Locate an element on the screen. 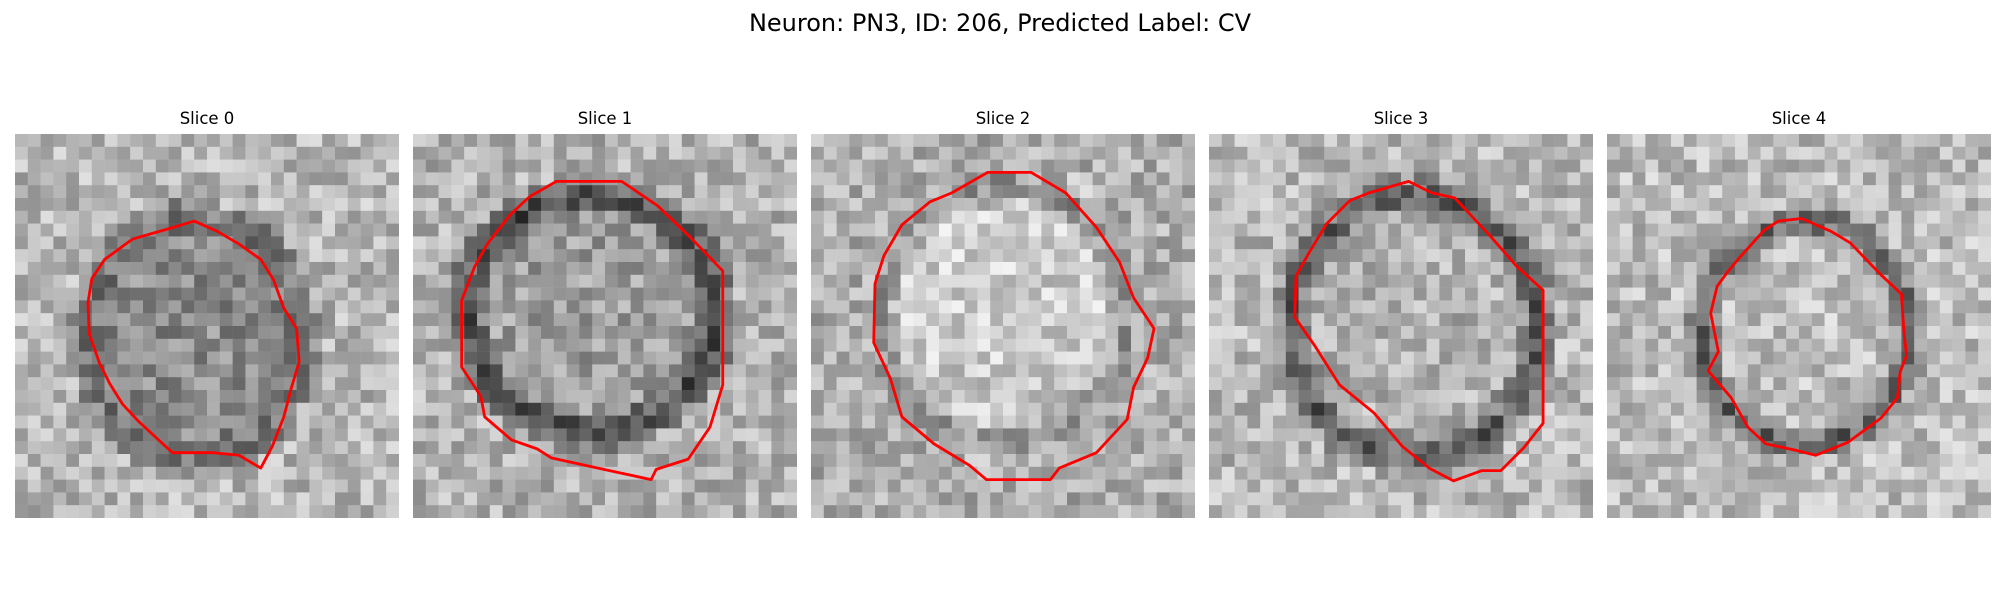 The width and height of the screenshot is (2000, 600). slice-title: Slice 3 is located at coordinates (1401, 118).